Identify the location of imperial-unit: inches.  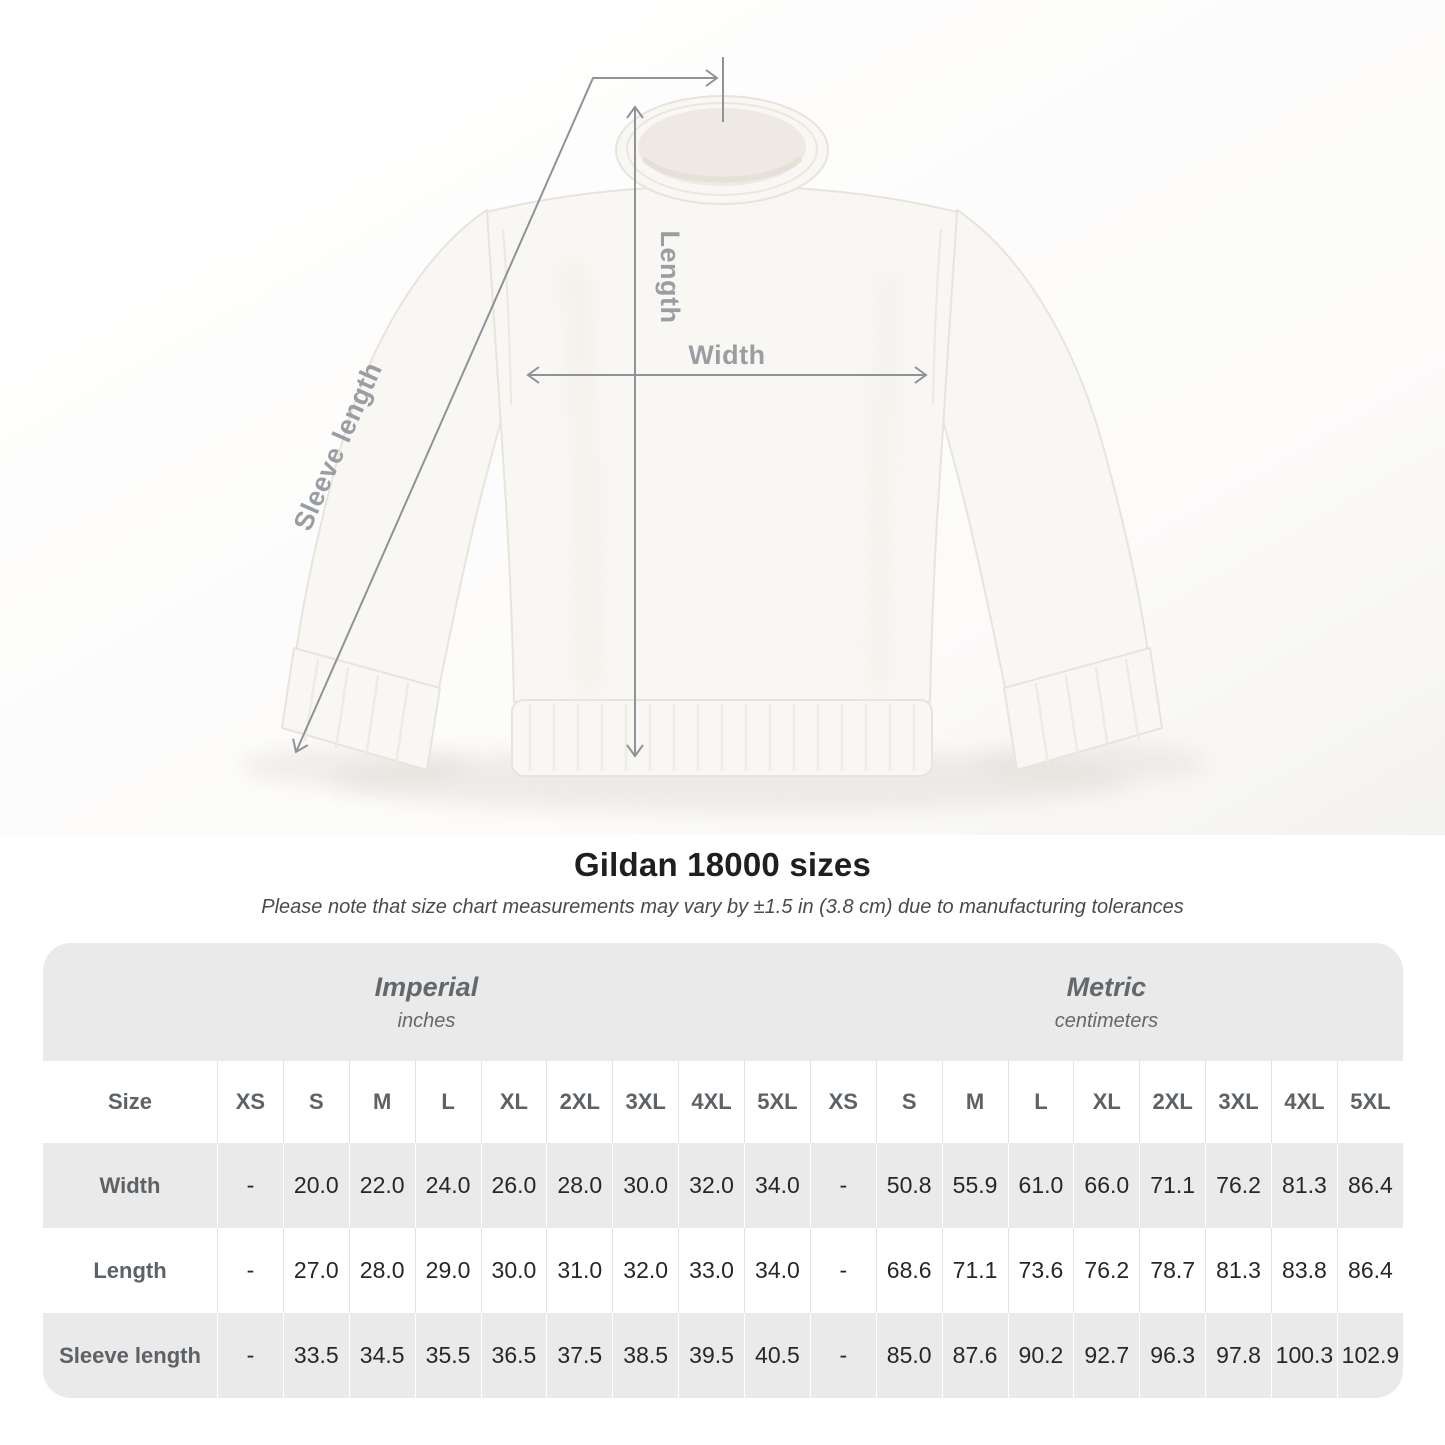
(426, 1020).